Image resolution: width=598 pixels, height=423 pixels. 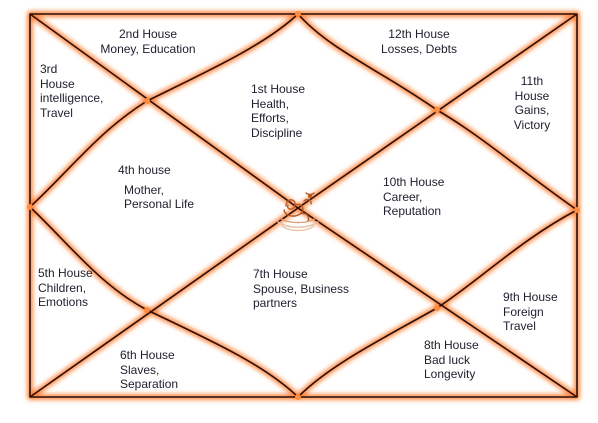 What do you see at coordinates (63, 302) in the screenshot?
I see `house-5-line-2: Emotions` at bounding box center [63, 302].